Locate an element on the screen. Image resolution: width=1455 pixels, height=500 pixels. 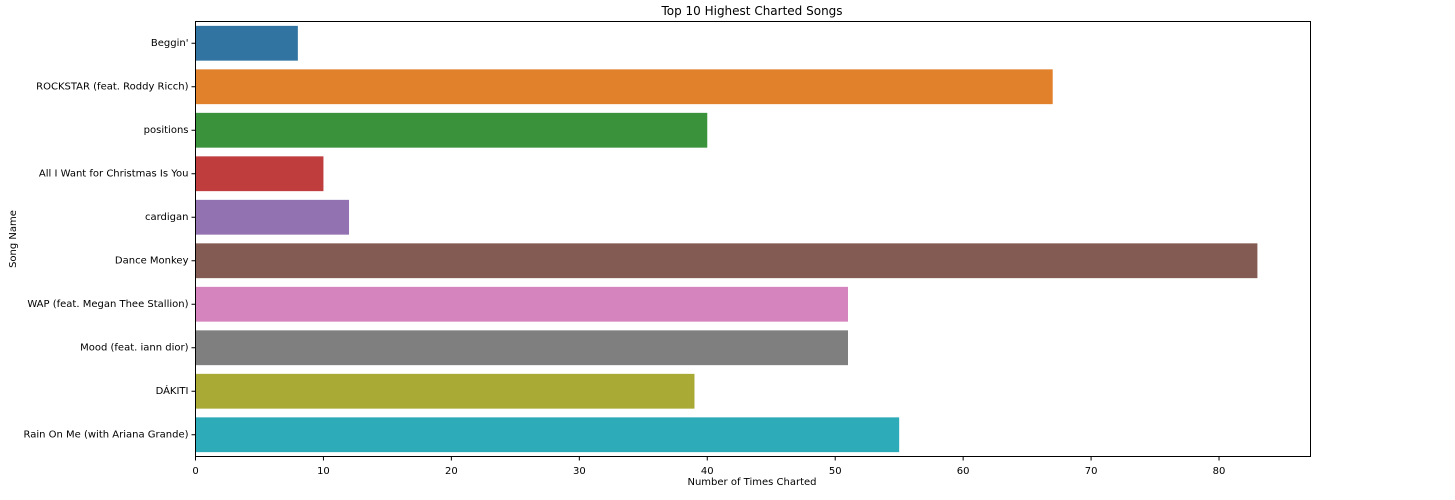
y-tick-label: ROCKSTAR (feat. Roddy Ricch) is located at coordinates (112, 86).